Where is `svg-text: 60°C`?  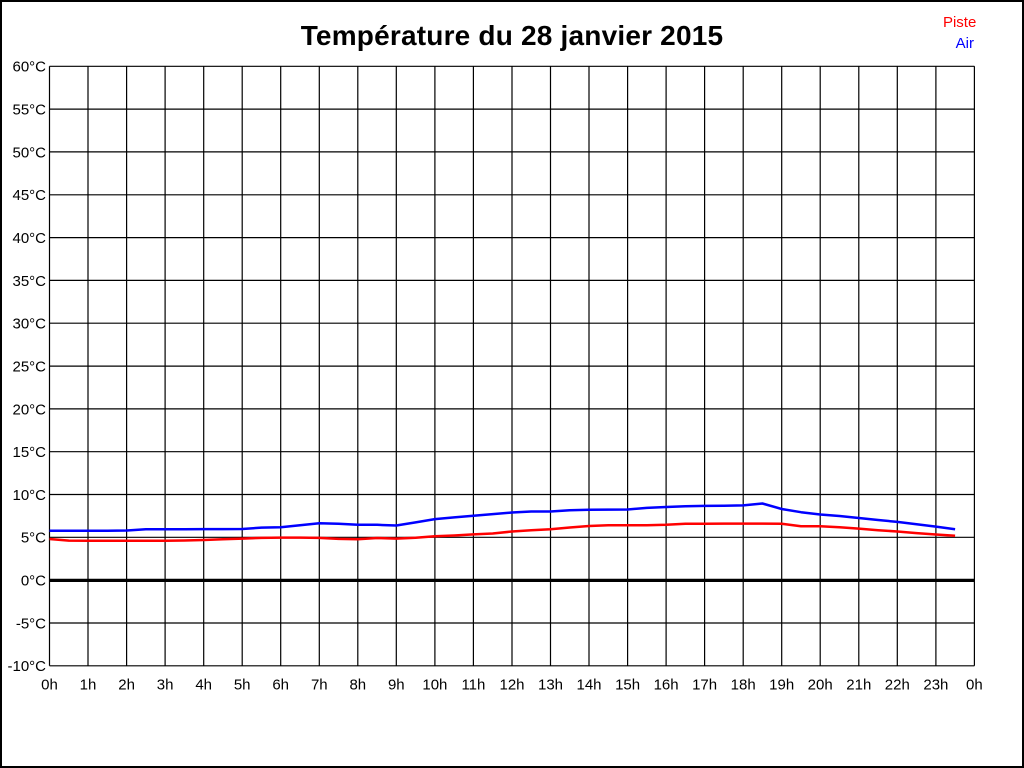 svg-text: 60°C is located at coordinates (29, 67).